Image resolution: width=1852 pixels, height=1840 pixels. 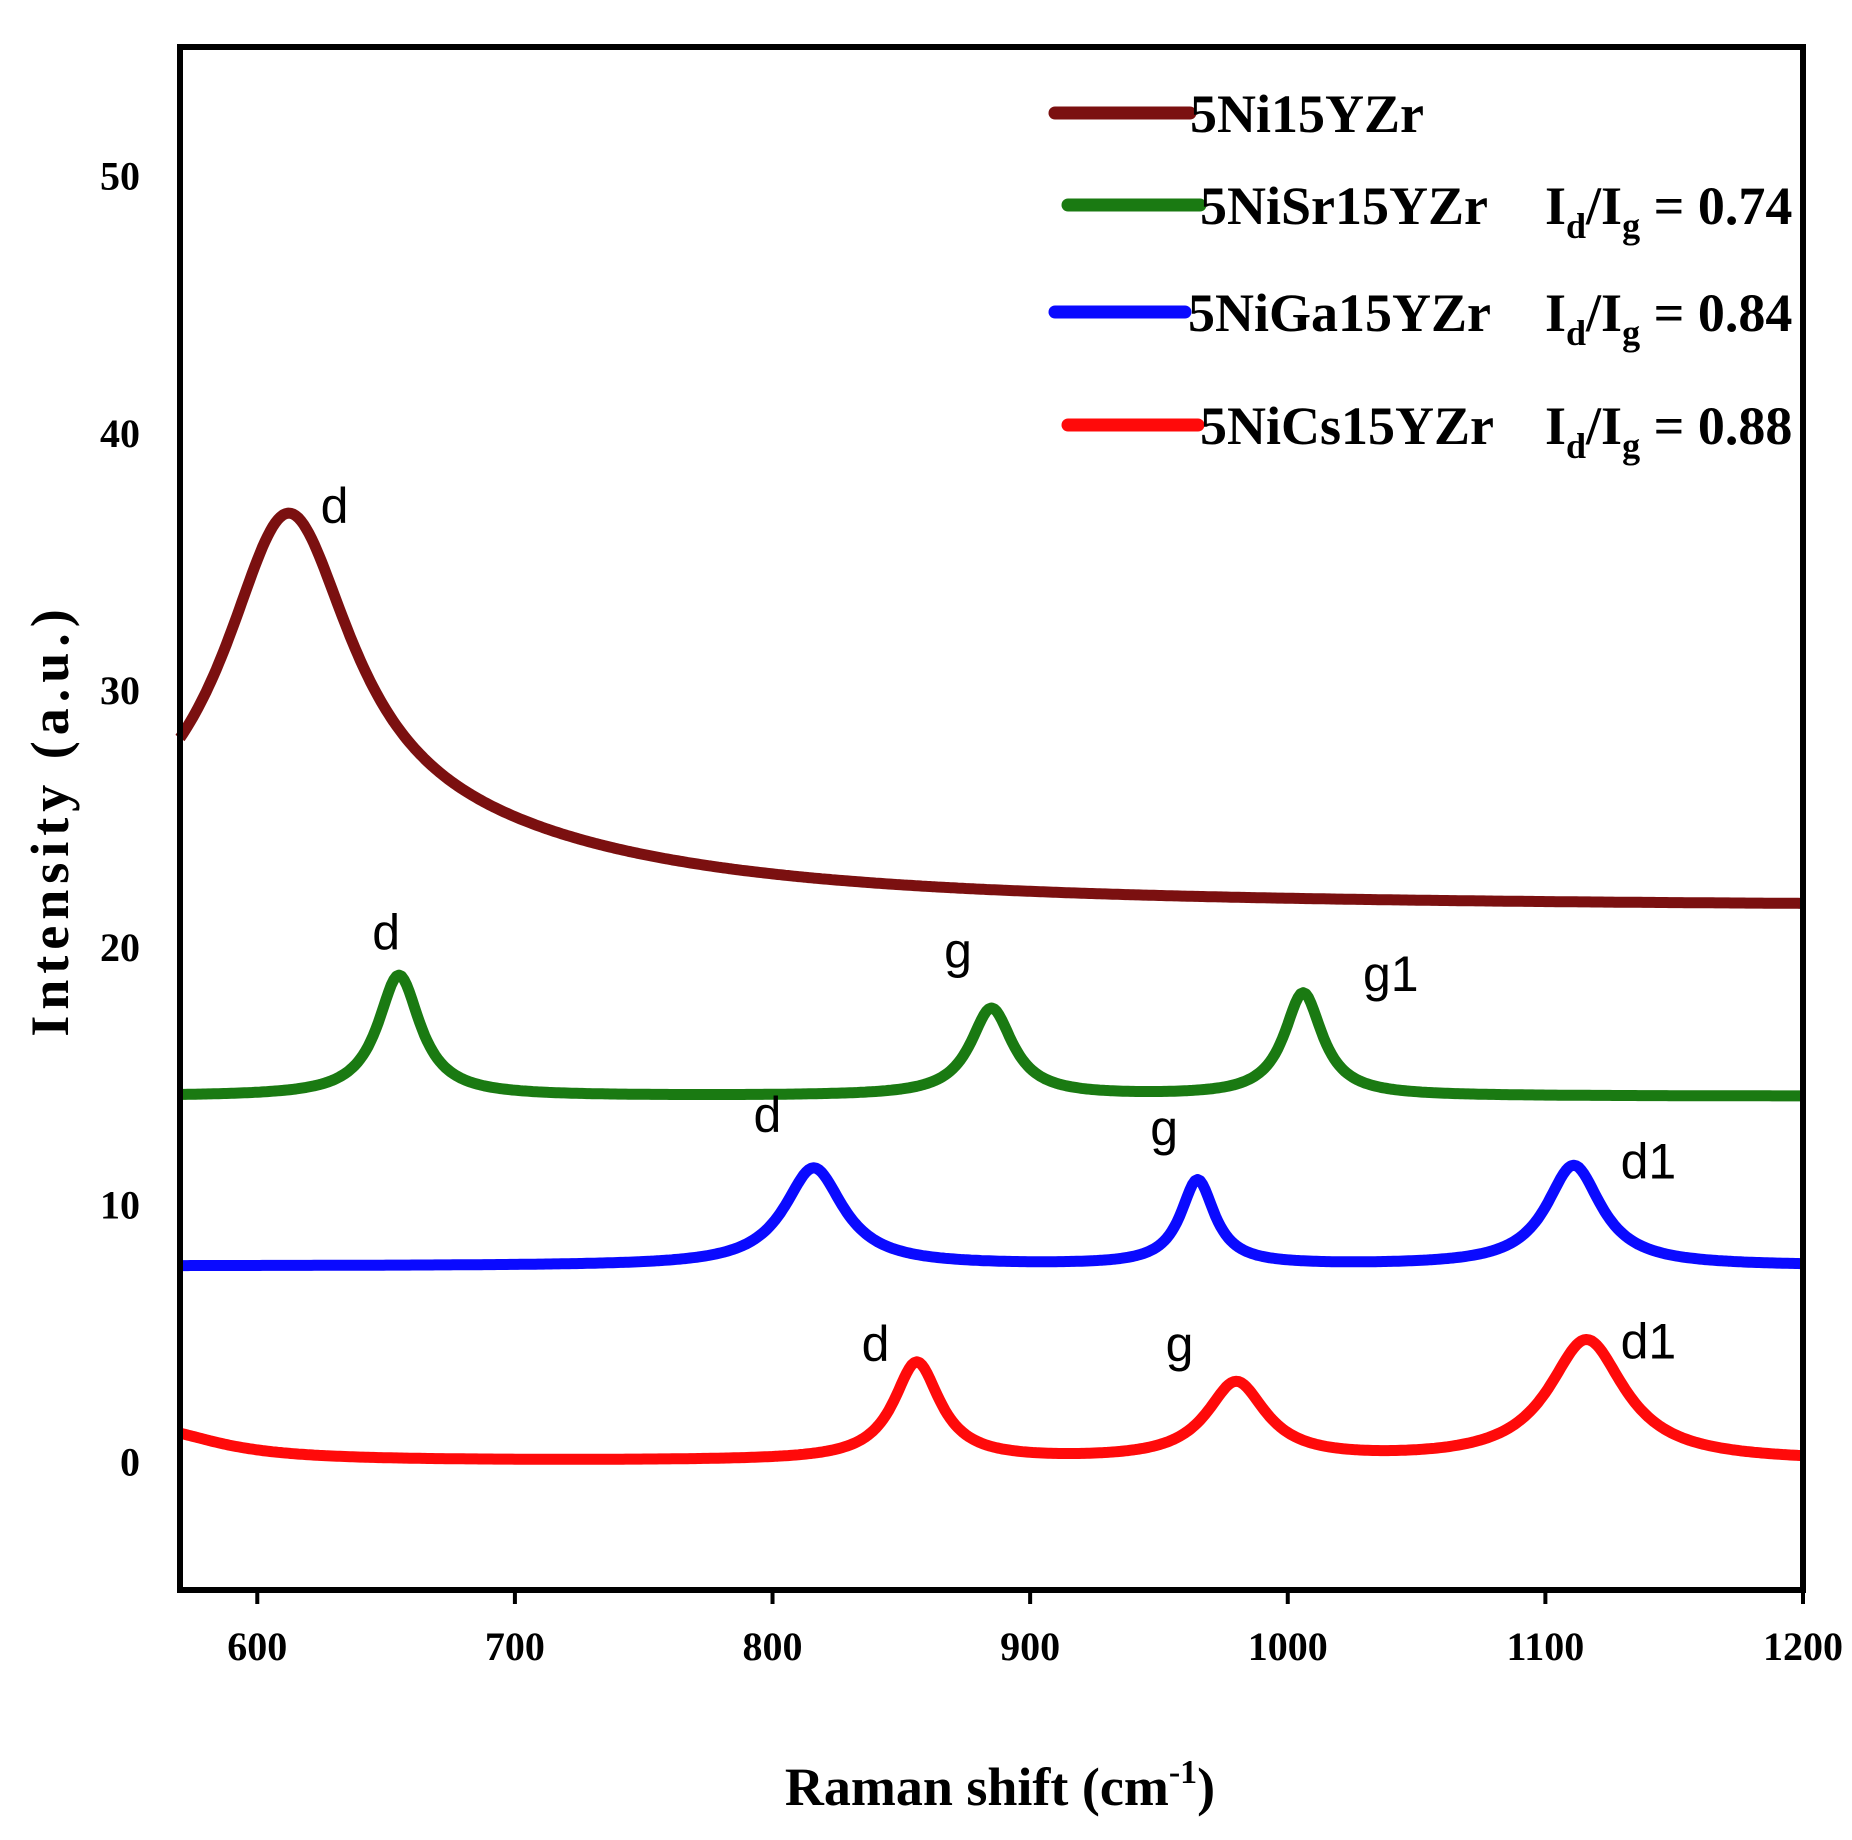 I want to click on ratio-value: = 0.74, so click(x=1716, y=206).